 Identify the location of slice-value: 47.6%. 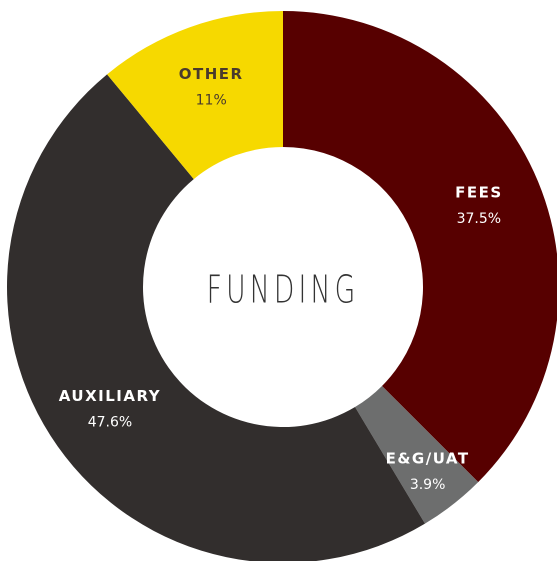
(110, 422).